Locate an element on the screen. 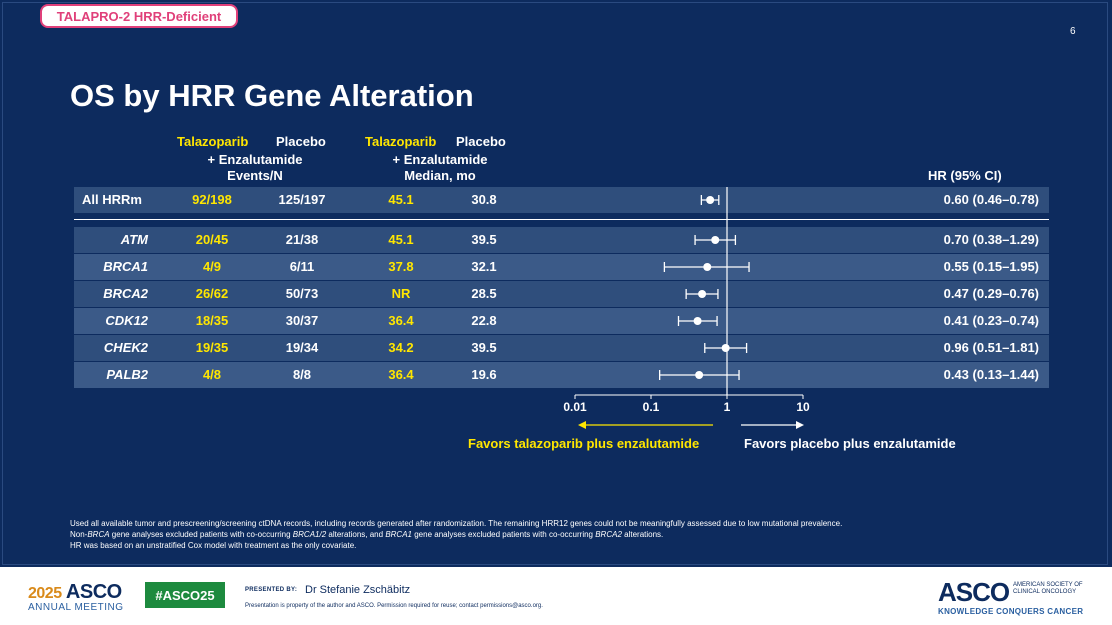 The image size is (1112, 625). presenter-name: Dr Stefanie Zschäbitz is located at coordinates (358, 590).